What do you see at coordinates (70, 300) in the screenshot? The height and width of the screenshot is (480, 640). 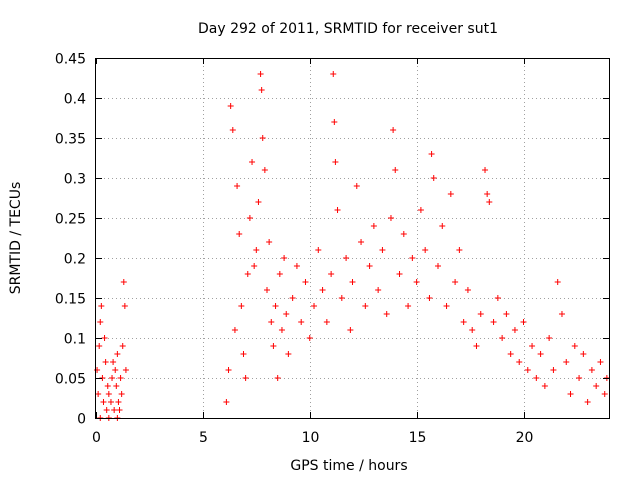 I see `y-tick-label: 0.15` at bounding box center [70, 300].